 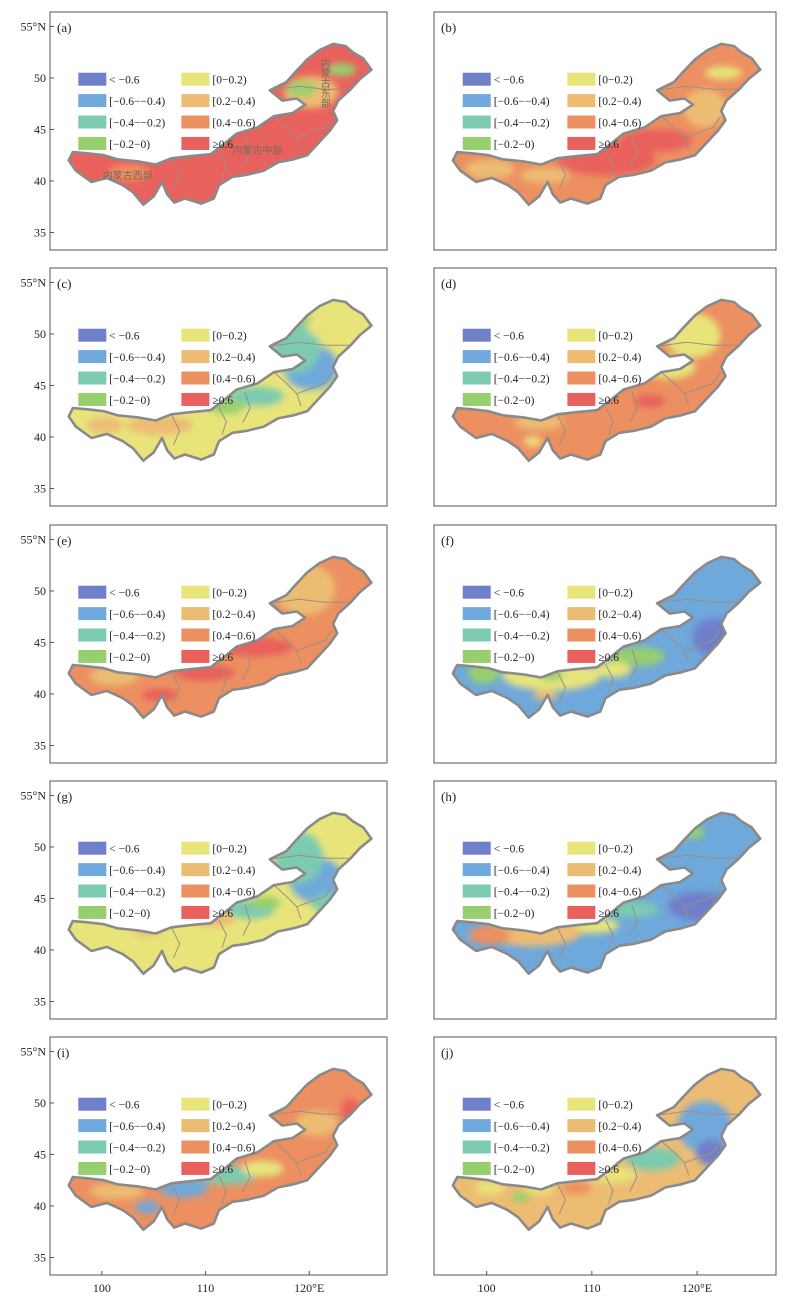 What do you see at coordinates (64, 283) in the screenshot?
I see `panel-label: (c)` at bounding box center [64, 283].